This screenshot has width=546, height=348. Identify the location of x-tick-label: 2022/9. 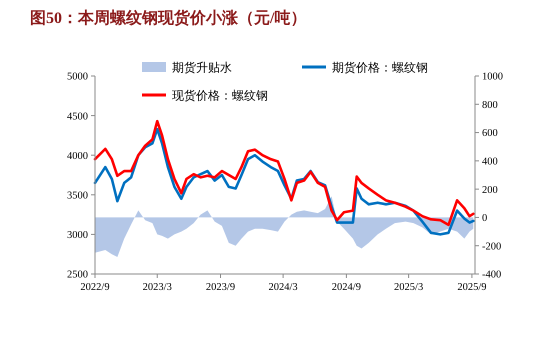
(95, 287).